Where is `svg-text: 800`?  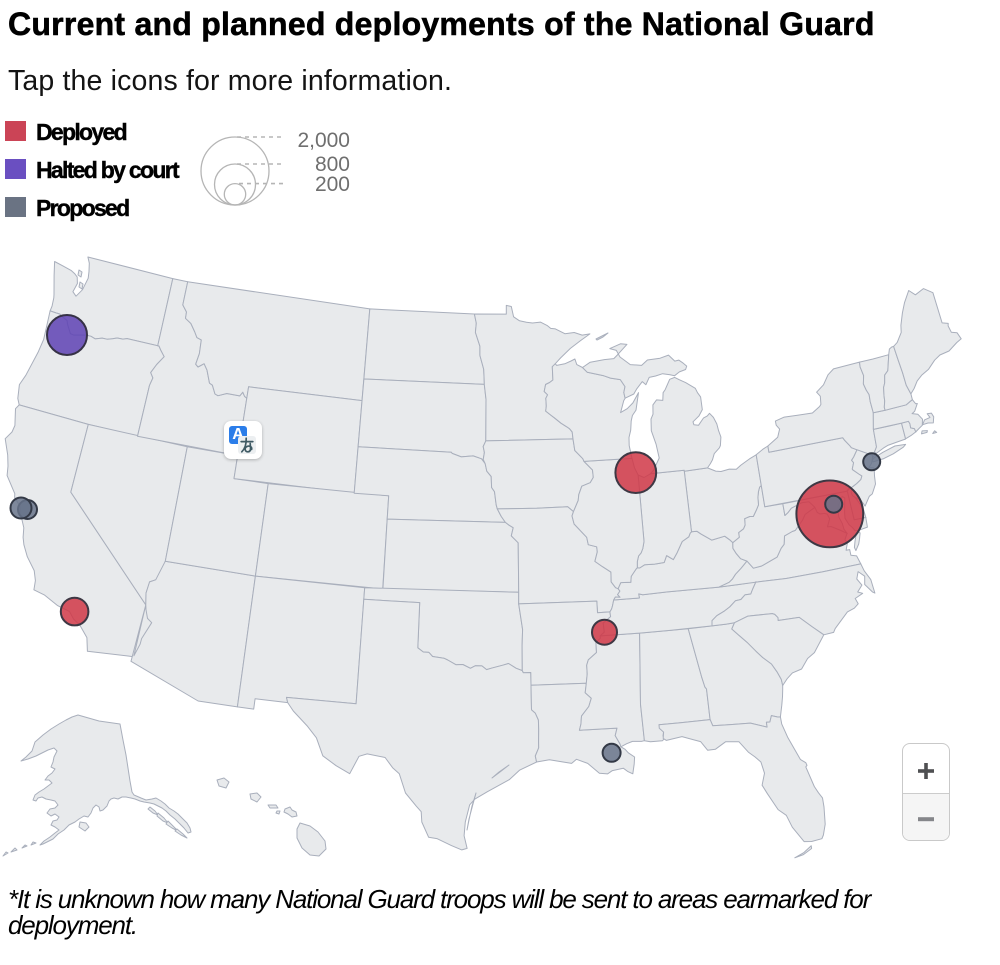
svg-text: 800 is located at coordinates (332, 164).